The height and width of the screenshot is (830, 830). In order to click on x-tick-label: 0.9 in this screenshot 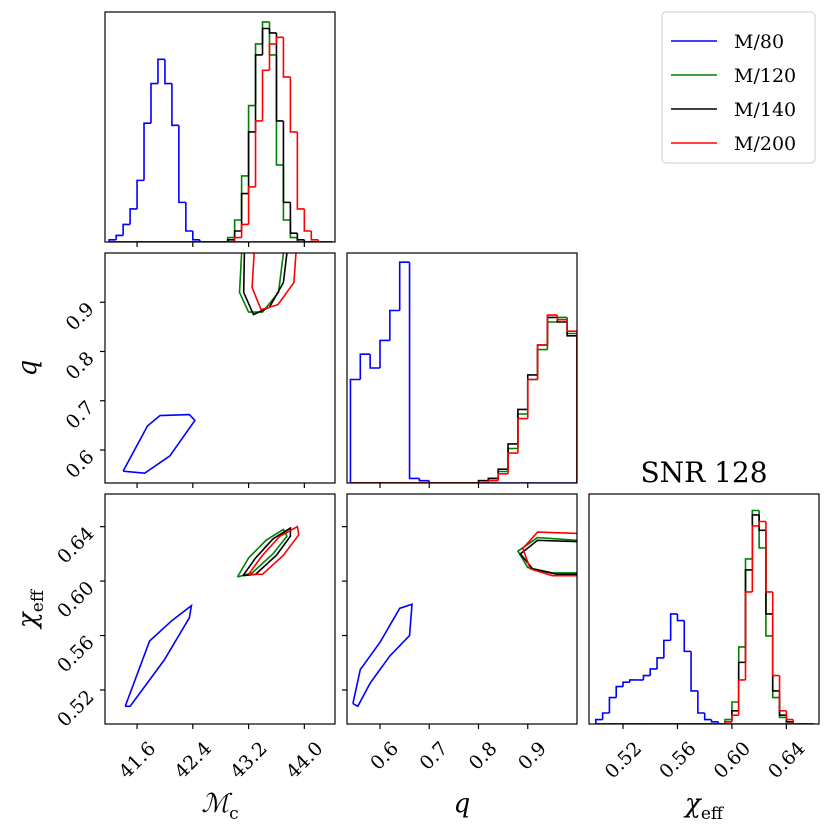, I will do `click(532, 756)`.